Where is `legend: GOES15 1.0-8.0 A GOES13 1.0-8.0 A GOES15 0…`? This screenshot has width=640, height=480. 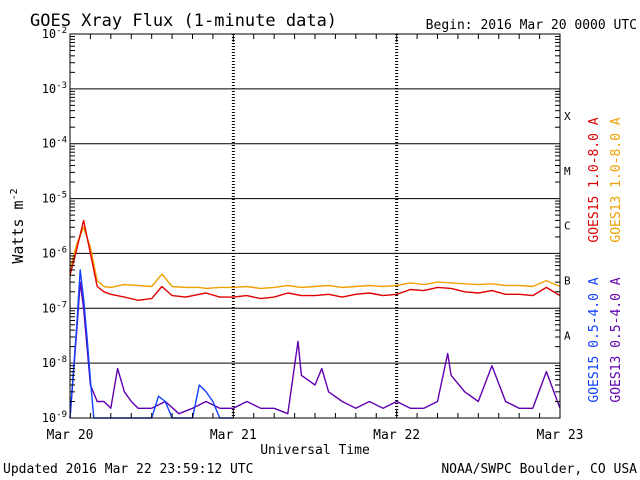
legend: GOES15 1.0-8.0 A GOES13 1.0-8.0 A GOES15 0… is located at coordinates (605, 259).